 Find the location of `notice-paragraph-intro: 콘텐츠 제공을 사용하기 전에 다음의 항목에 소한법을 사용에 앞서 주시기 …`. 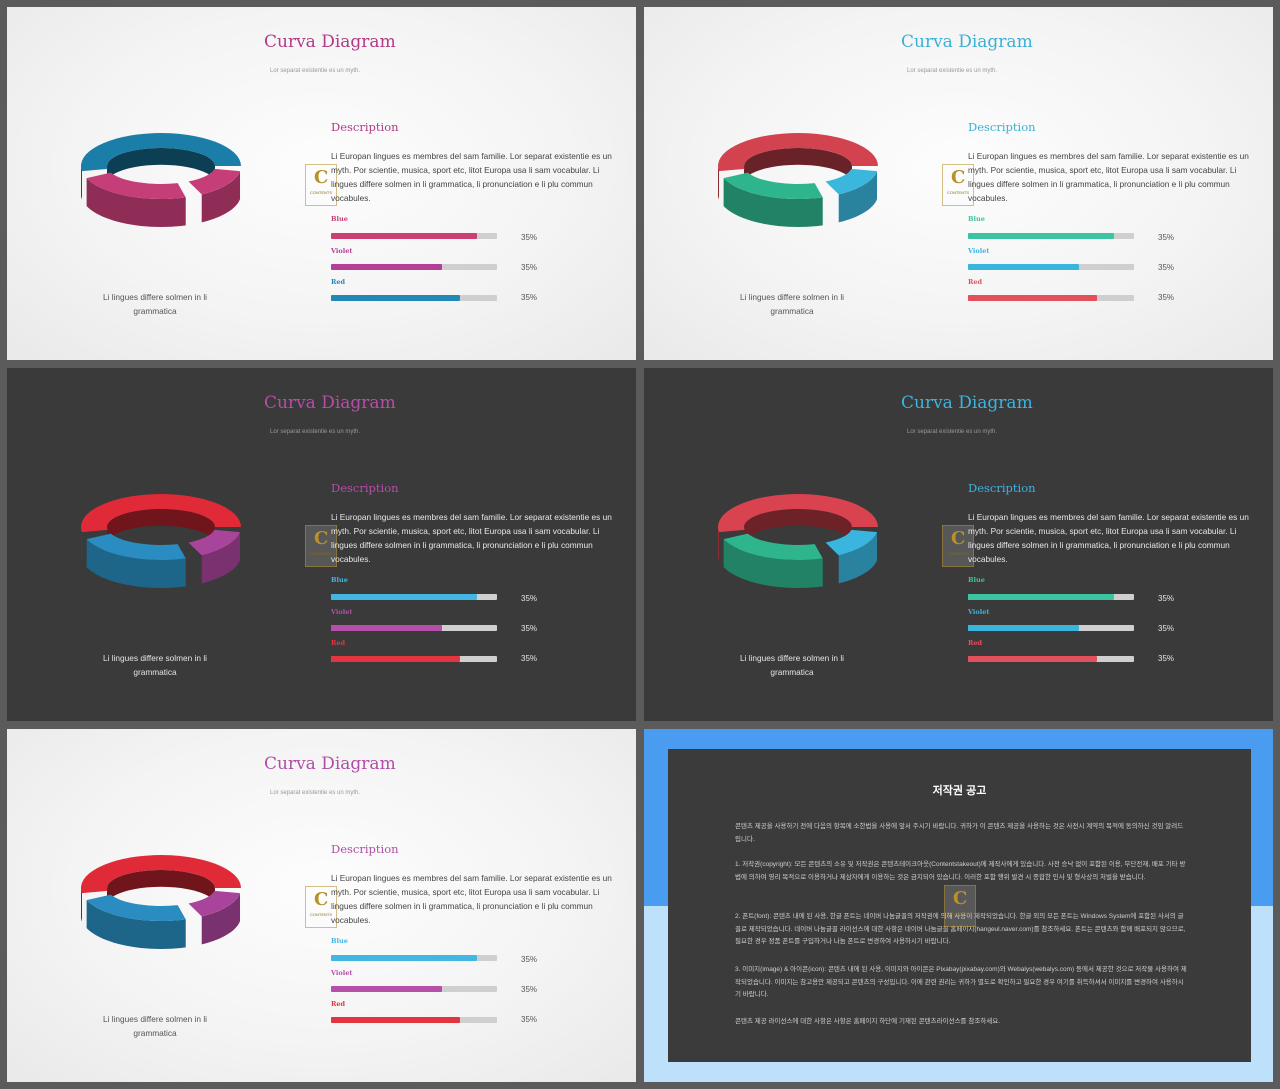

notice-paragraph-intro: 콘텐츠 제공을 사용하기 전에 다음의 항목에 소한법을 사용에 앞서 주시기 … is located at coordinates (959, 833).